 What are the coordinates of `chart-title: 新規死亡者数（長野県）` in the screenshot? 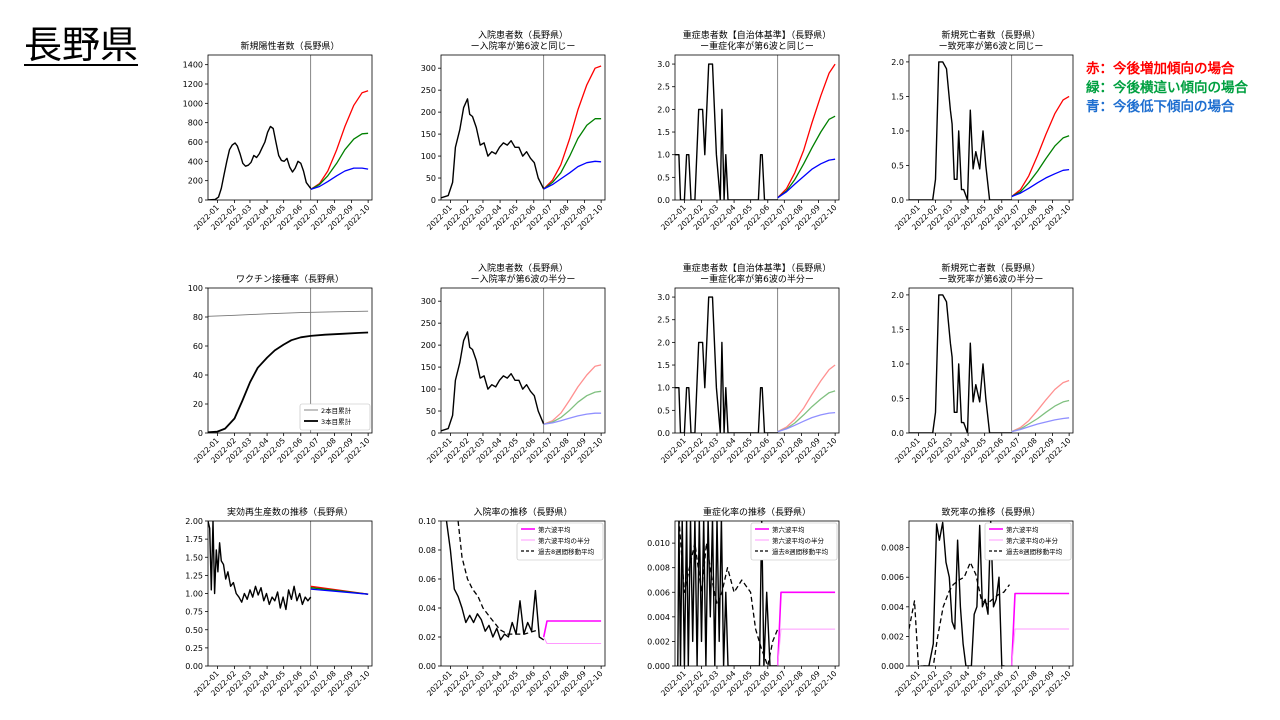 It's located at (990, 268).